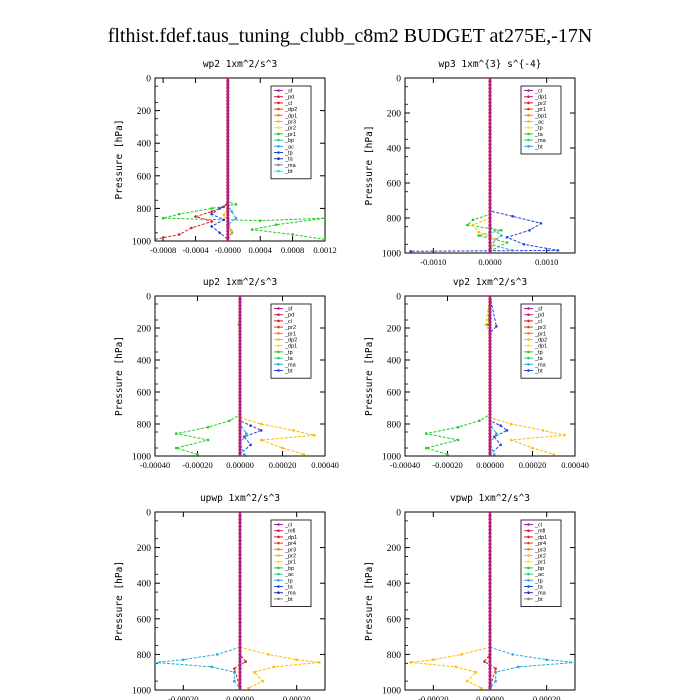 This screenshot has width=700, height=700. I want to click on series-line-pr1, so click(487, 165).